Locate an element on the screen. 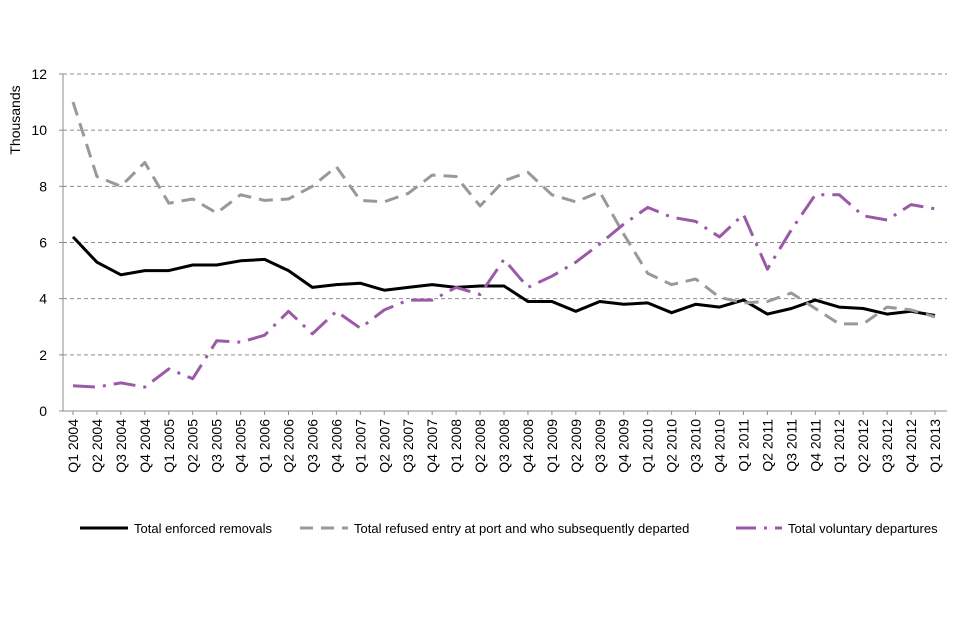 Image resolution: width=960 pixels, height=640 pixels. x-tick-label: Q3 2006 is located at coordinates (312, 446).